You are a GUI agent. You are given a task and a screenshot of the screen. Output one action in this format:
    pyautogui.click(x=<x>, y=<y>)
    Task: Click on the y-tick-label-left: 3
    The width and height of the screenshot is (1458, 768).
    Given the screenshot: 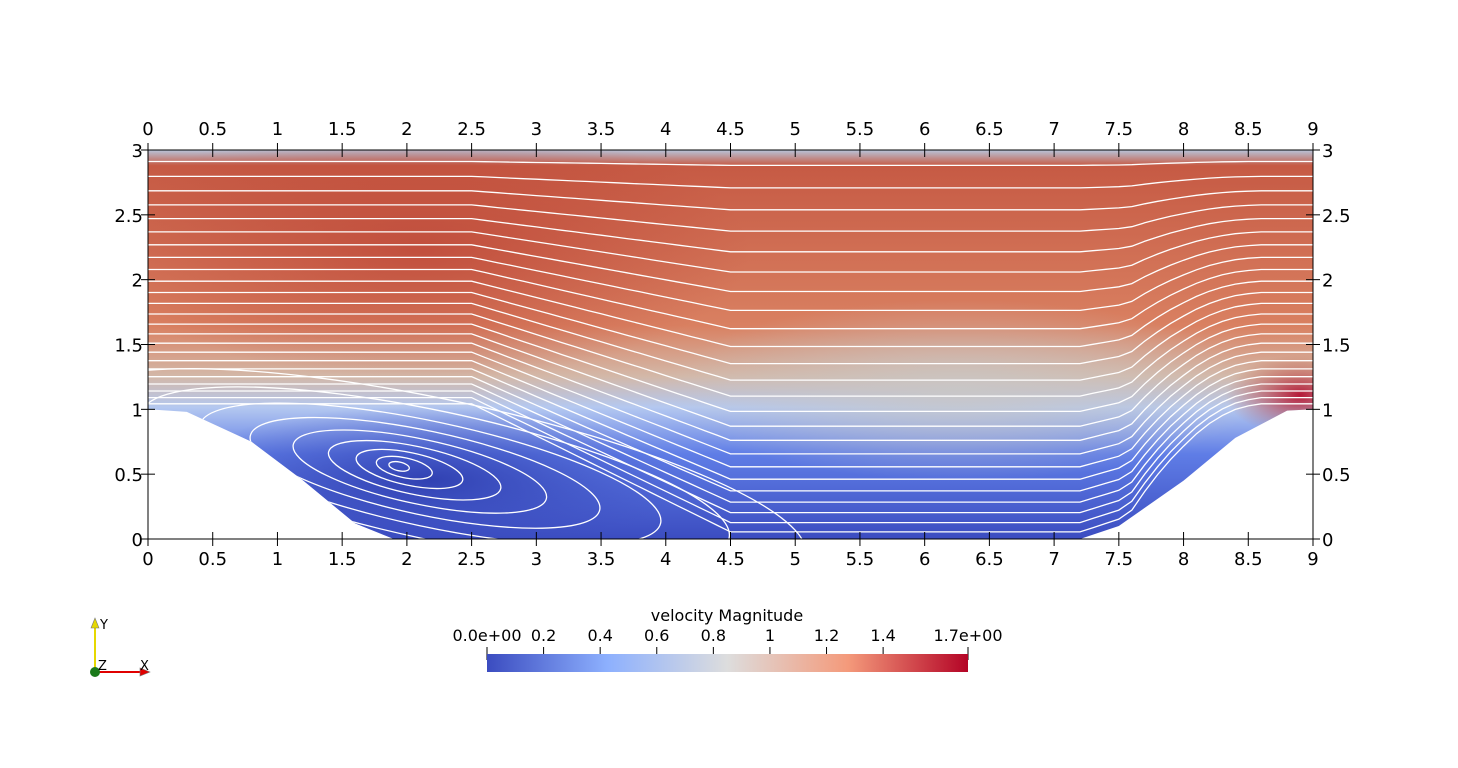 What is the action you would take?
    pyautogui.click(x=137, y=151)
    